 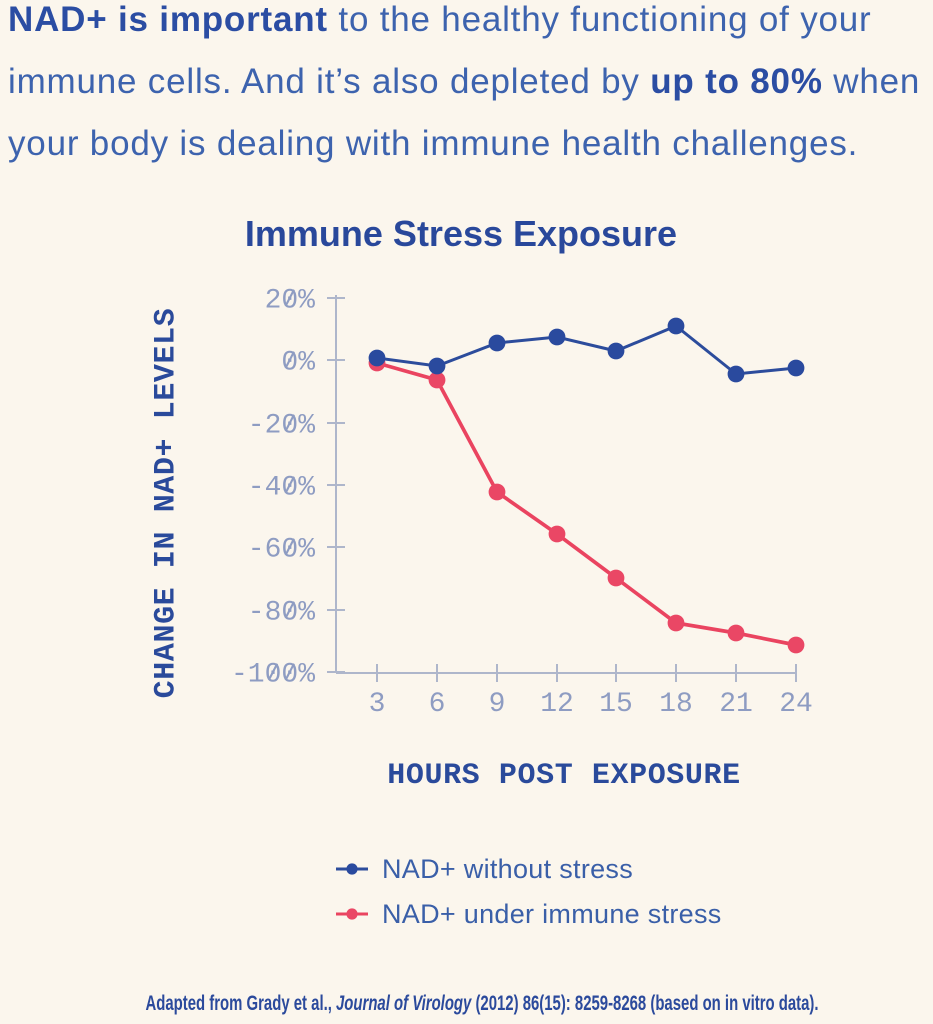 I want to click on svg-text: 18, so click(x=676, y=704).